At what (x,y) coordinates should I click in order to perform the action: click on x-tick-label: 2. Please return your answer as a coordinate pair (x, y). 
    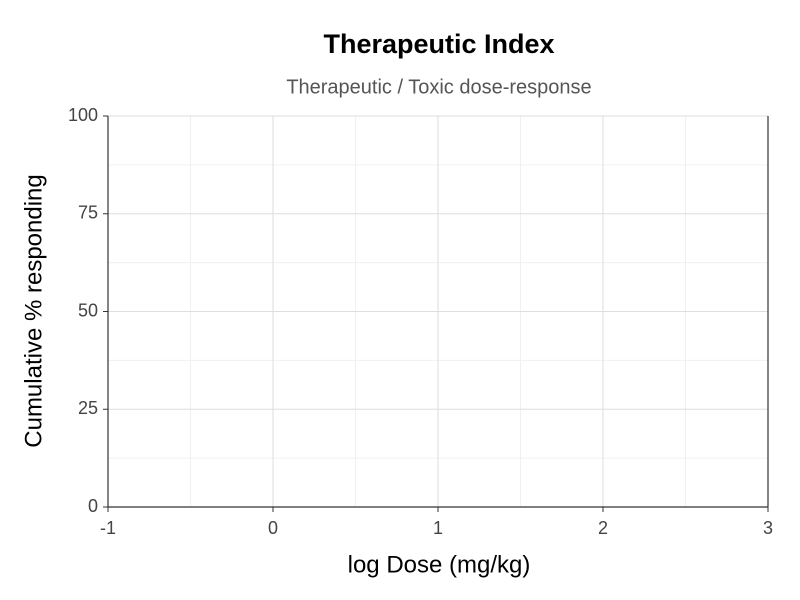
    Looking at the image, I should click on (603, 528).